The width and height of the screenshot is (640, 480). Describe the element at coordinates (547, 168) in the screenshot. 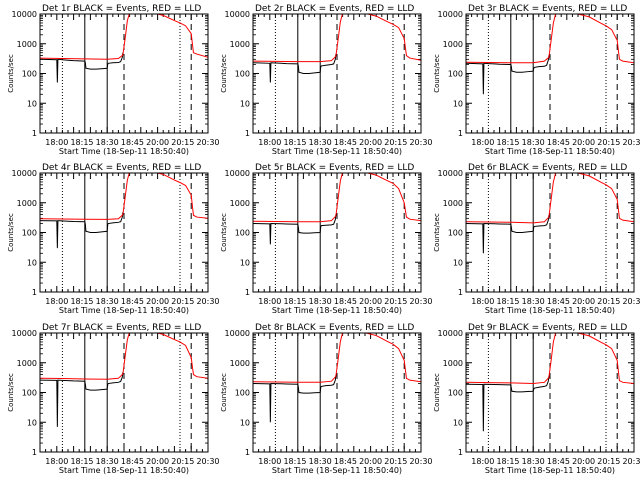

I see `panel-title: Det 6r BLACK = Events, RED = LLD` at that location.